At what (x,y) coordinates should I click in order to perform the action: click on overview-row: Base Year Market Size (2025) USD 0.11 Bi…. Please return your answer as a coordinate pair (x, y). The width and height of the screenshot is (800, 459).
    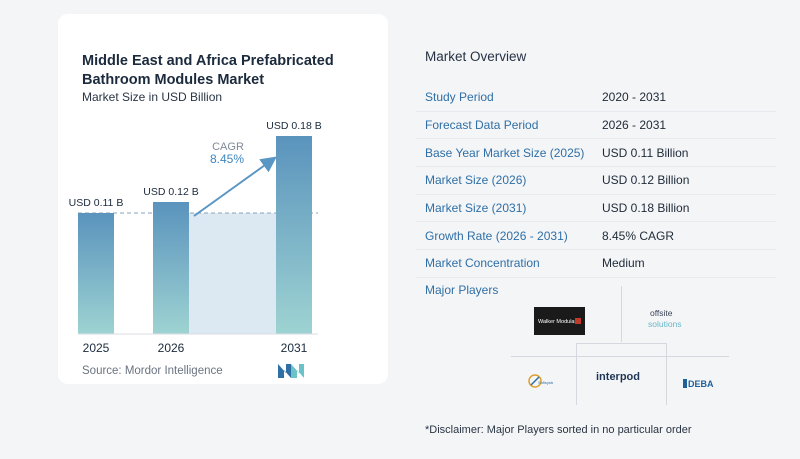
    Looking at the image, I should click on (596, 153).